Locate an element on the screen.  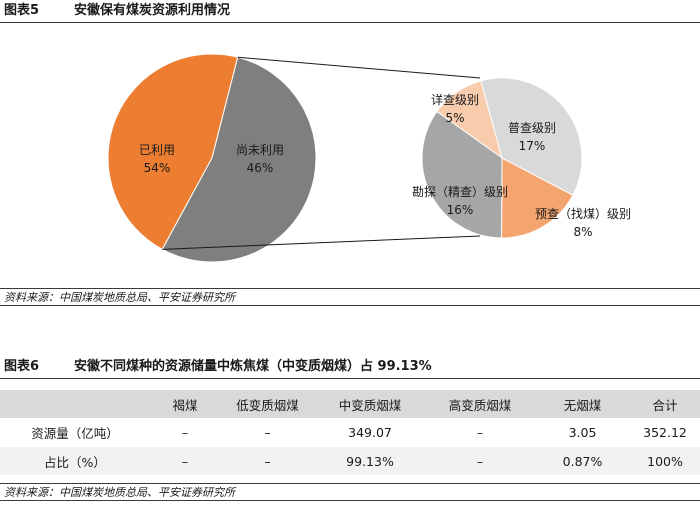
figure5-source: 资料来源：中国煤炭地质总局、平安证券研究所 is located at coordinates (350, 297).